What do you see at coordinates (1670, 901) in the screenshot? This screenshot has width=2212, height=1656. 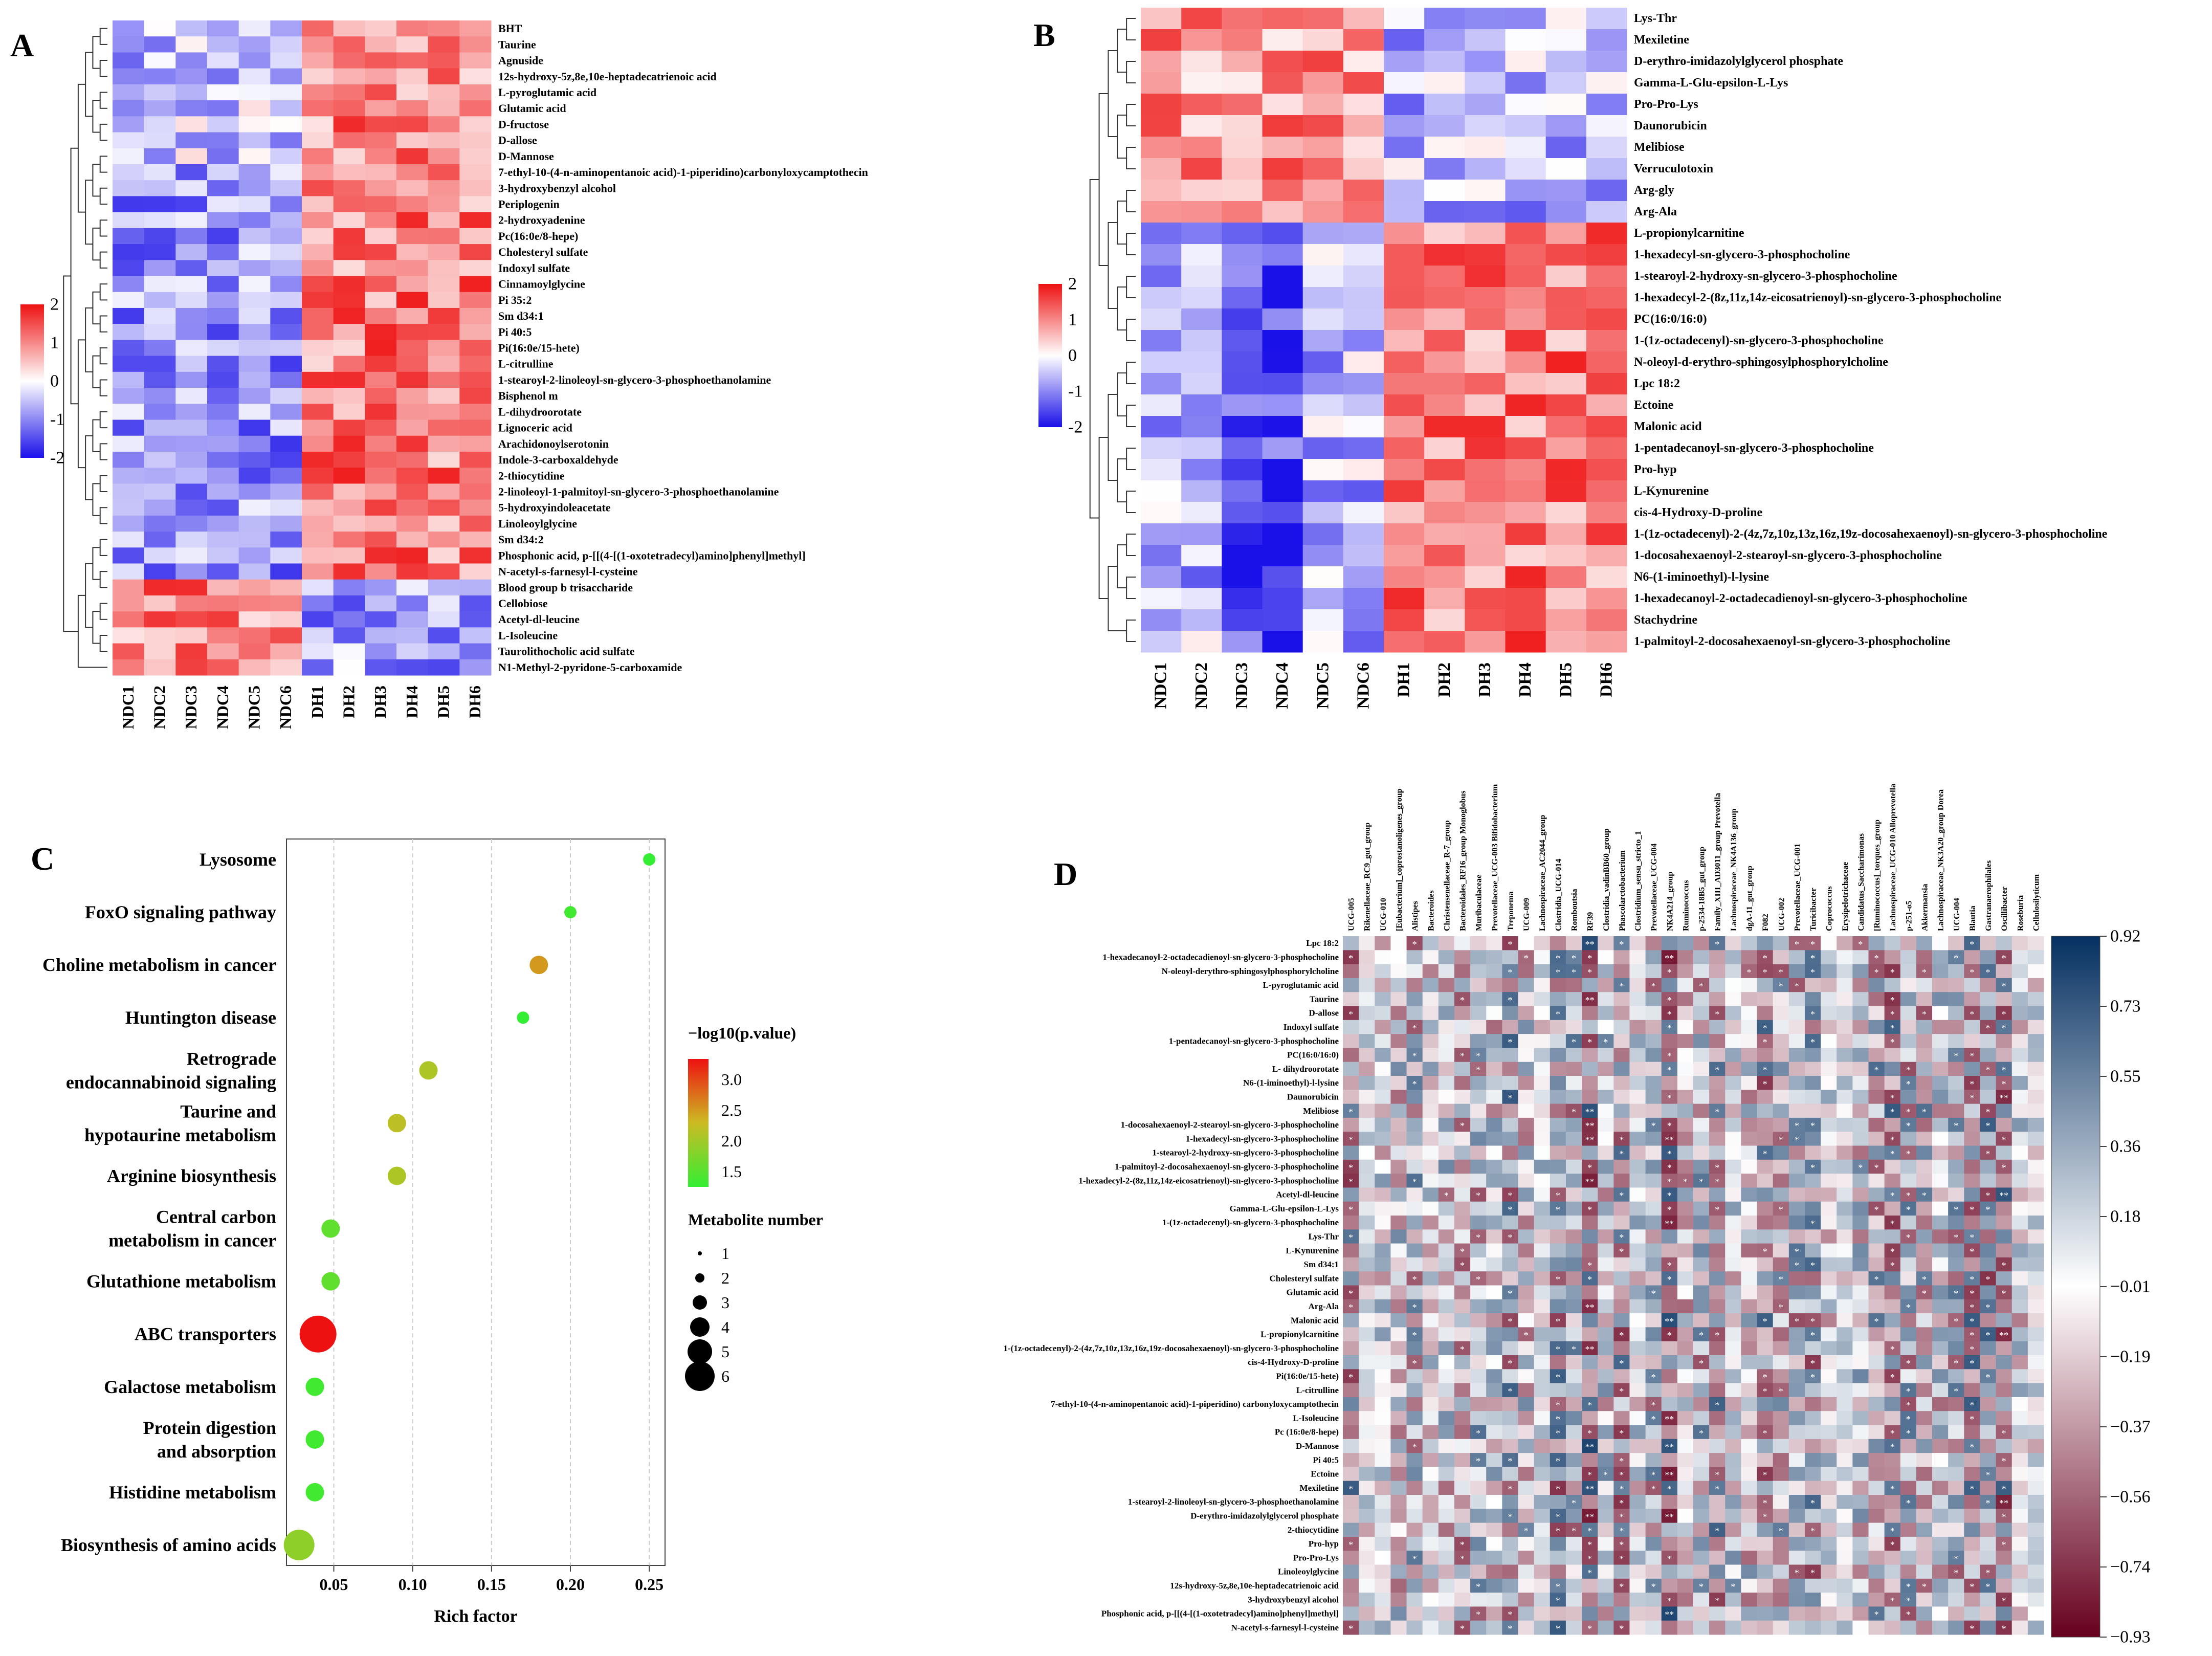 I see `column-label: NK4A214_group` at bounding box center [1670, 901].